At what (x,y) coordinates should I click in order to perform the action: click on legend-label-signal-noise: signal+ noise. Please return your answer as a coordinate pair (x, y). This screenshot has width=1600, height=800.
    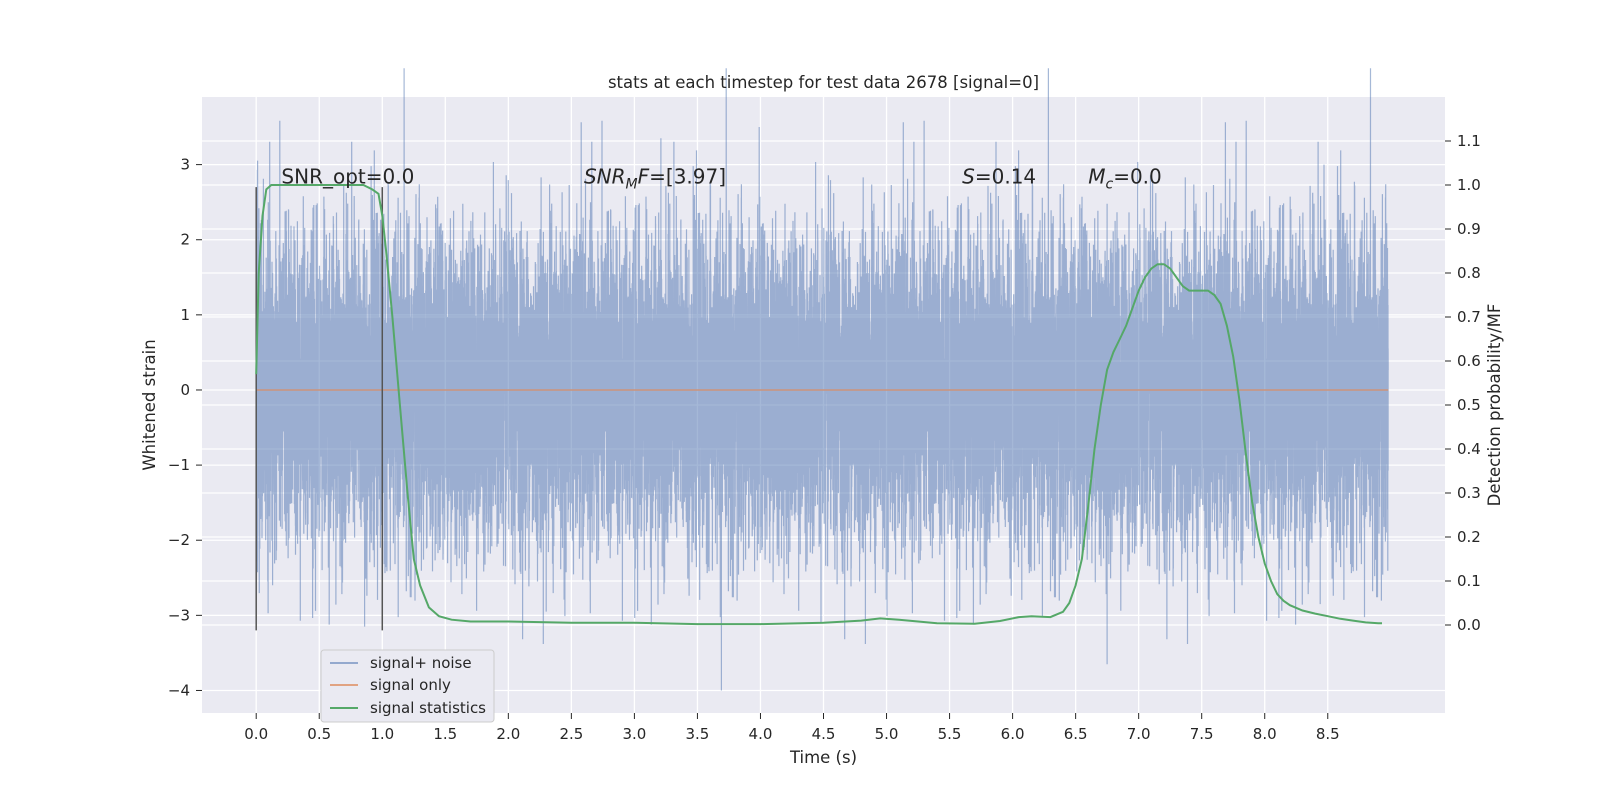
    Looking at the image, I should click on (421, 663).